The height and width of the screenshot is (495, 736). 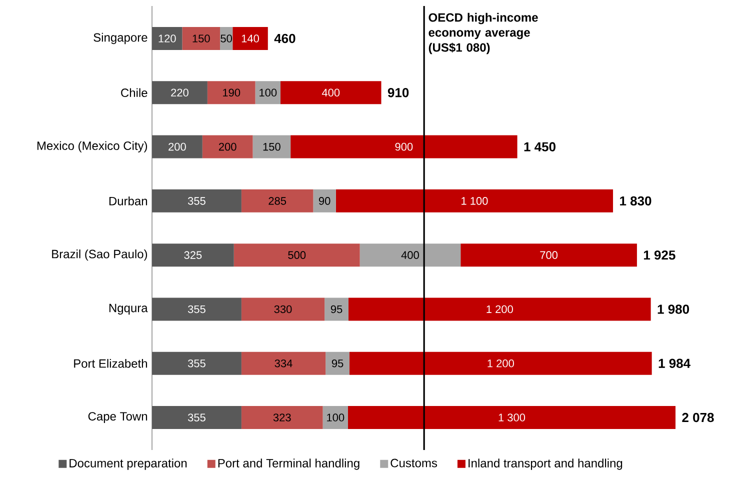 I want to click on y-tick-label: Durban, so click(x=128, y=201).